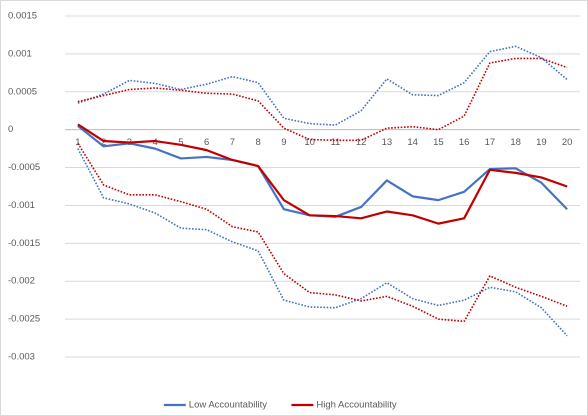 The height and width of the screenshot is (416, 588). What do you see at coordinates (438, 142) in the screenshot?
I see `x-tick-label: 15` at bounding box center [438, 142].